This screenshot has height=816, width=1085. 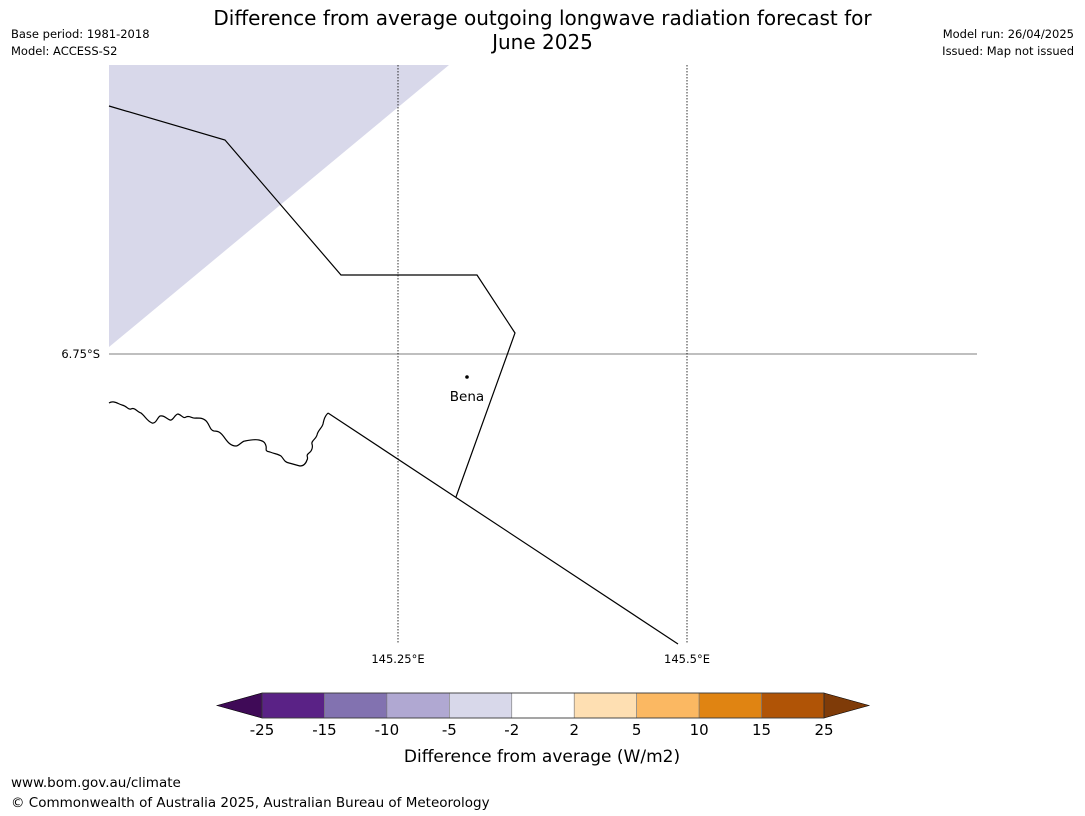 What do you see at coordinates (823, 730) in the screenshot?
I see `colorbar-tick-label: 25` at bounding box center [823, 730].